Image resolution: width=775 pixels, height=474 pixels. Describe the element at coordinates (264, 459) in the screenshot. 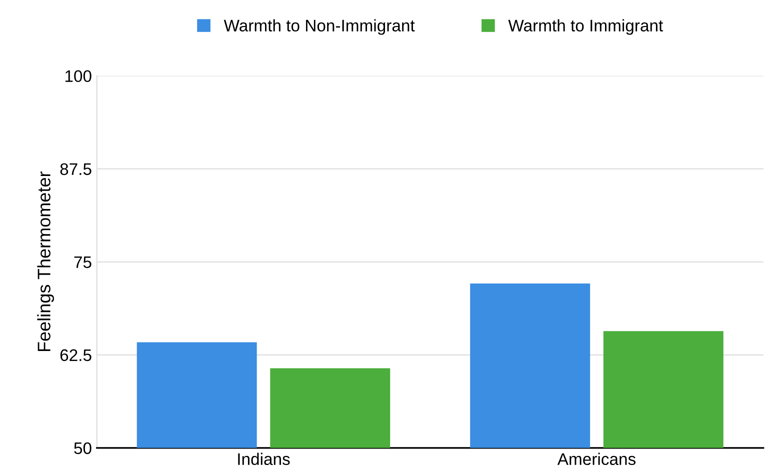

I see `x-tick-label: Indians` at that location.